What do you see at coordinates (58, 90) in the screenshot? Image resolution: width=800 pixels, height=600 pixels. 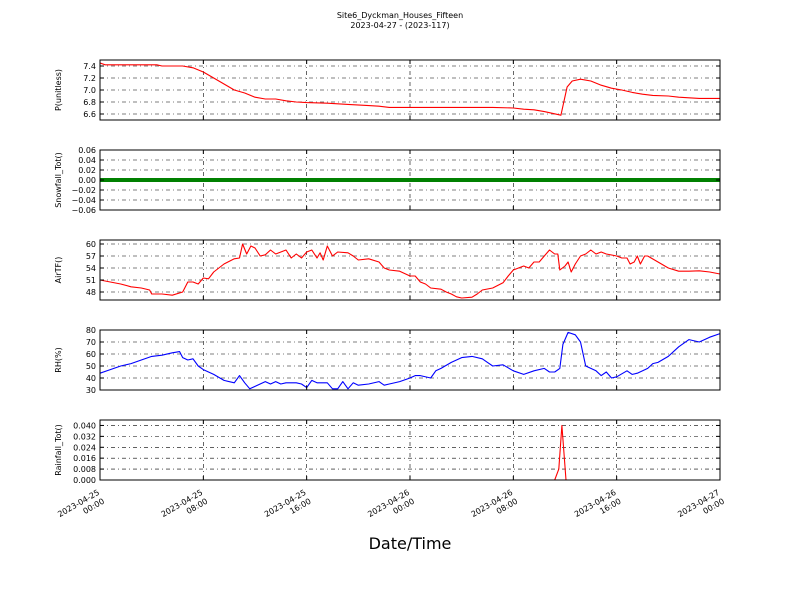 I see `y-axis-label: P(unitless)` at bounding box center [58, 90].